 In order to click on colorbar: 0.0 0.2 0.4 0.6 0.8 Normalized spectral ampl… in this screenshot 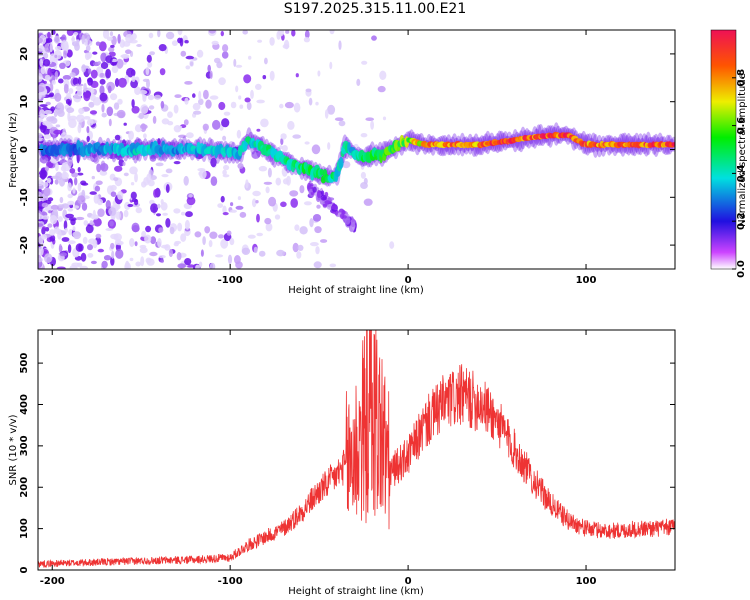, I will do `click(729, 153)`.